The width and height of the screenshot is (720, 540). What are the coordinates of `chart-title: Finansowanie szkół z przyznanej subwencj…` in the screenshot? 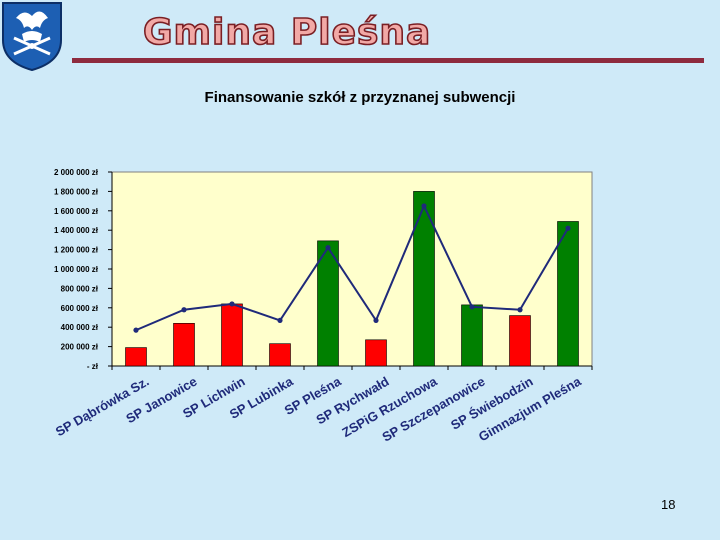 It's located at (360, 97).